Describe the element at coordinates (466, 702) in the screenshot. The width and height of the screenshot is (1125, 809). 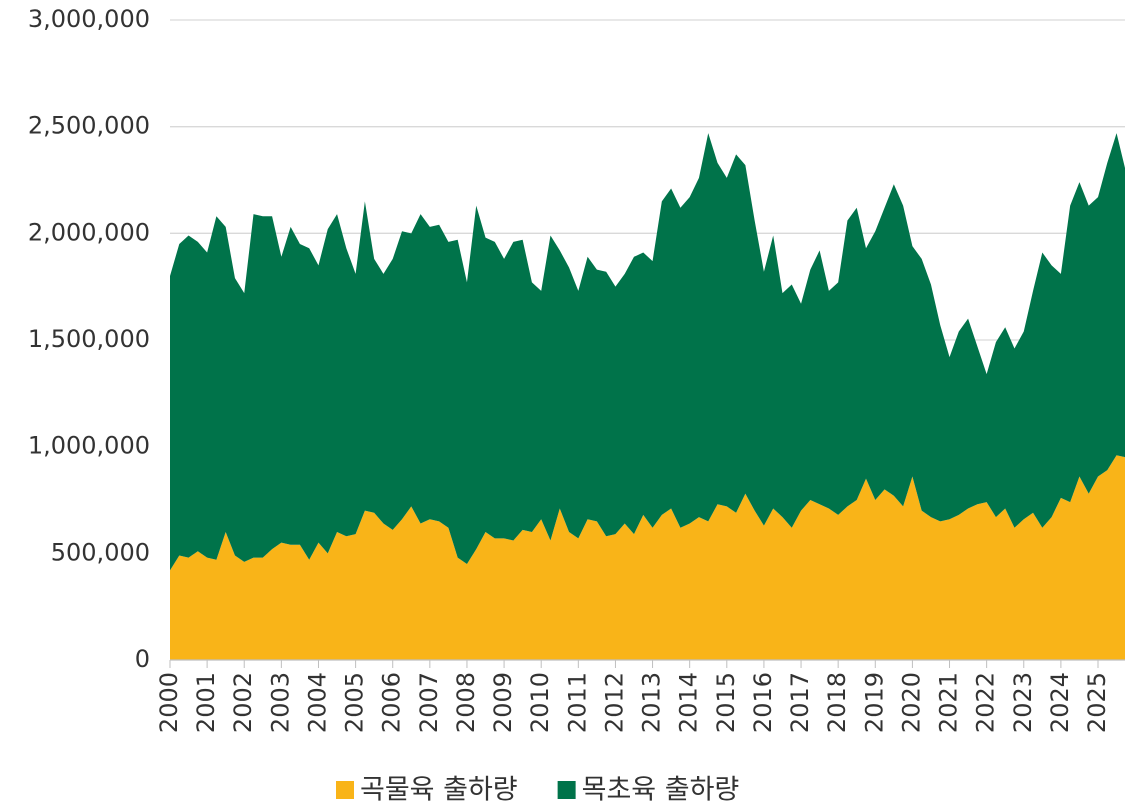
I see `x-tick-label: 2008` at that location.